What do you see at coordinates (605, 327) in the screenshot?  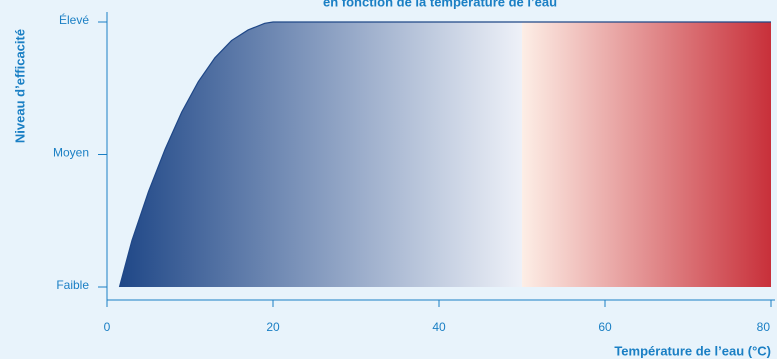 I see `x-tick-label: 60` at bounding box center [605, 327].